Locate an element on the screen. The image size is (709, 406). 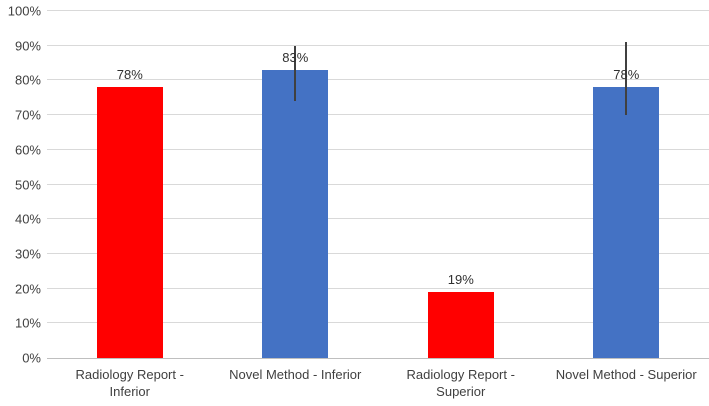
y-axis-tick-label: 50% is located at coordinates (27, 184).